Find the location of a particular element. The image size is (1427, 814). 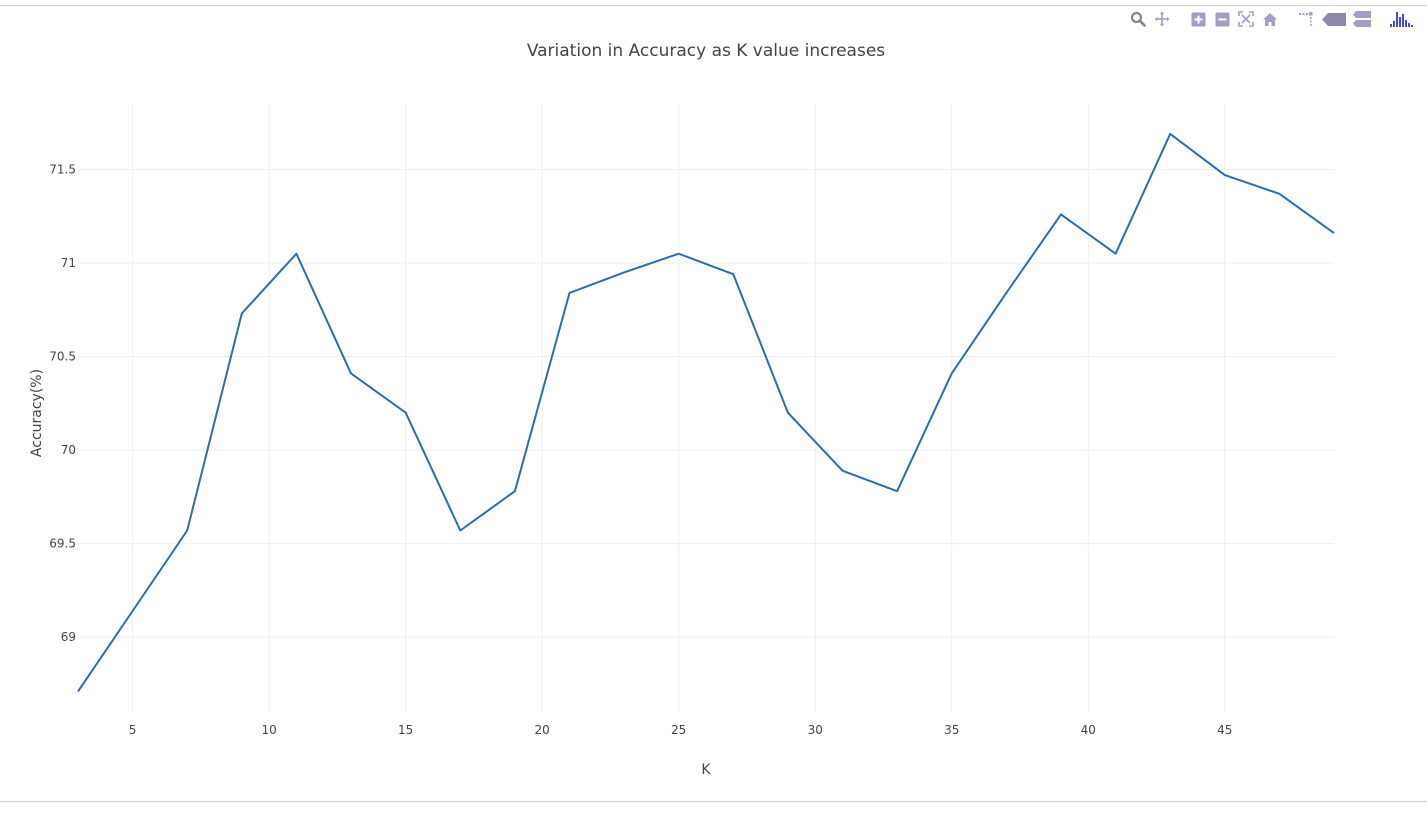

y-axis-label: Accuracy(%) is located at coordinates (37, 413).